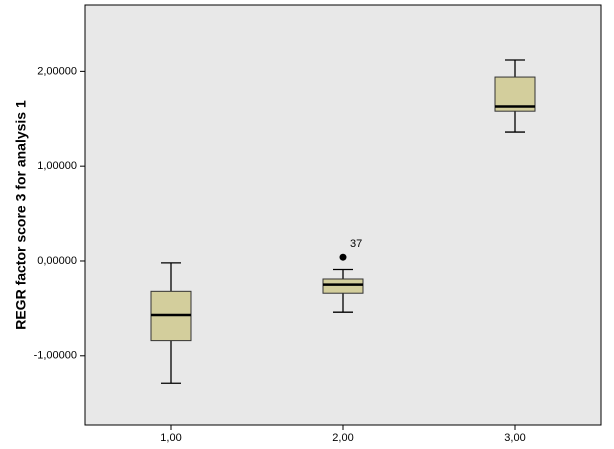 The height and width of the screenshot is (449, 614). What do you see at coordinates (57, 261) in the screenshot?
I see `y-tick-label: 0,00000` at bounding box center [57, 261].